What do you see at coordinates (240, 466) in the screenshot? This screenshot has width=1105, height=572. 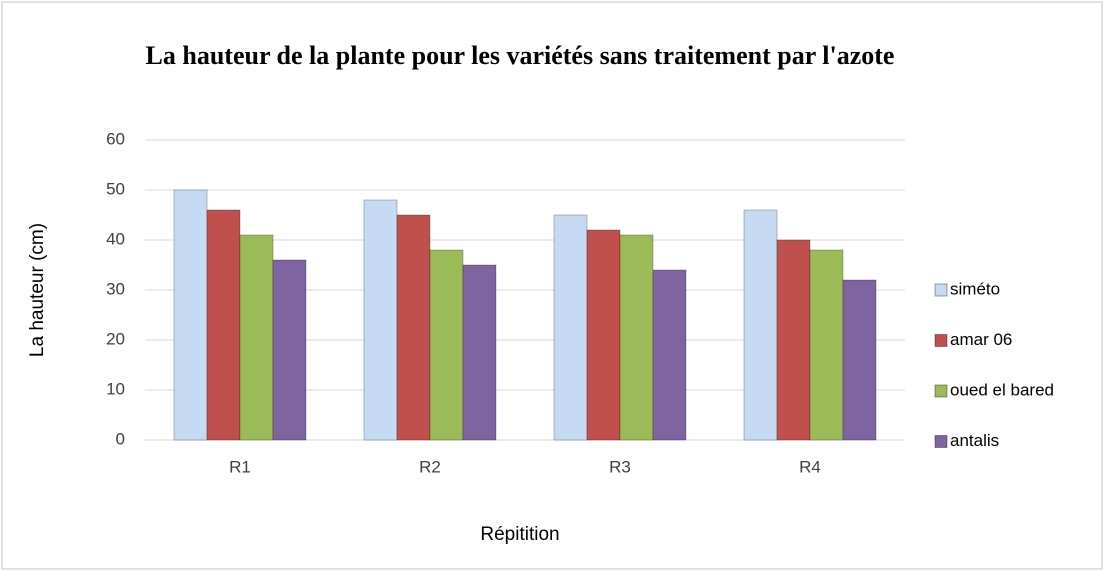 I see `x-tick-label: R1` at bounding box center [240, 466].